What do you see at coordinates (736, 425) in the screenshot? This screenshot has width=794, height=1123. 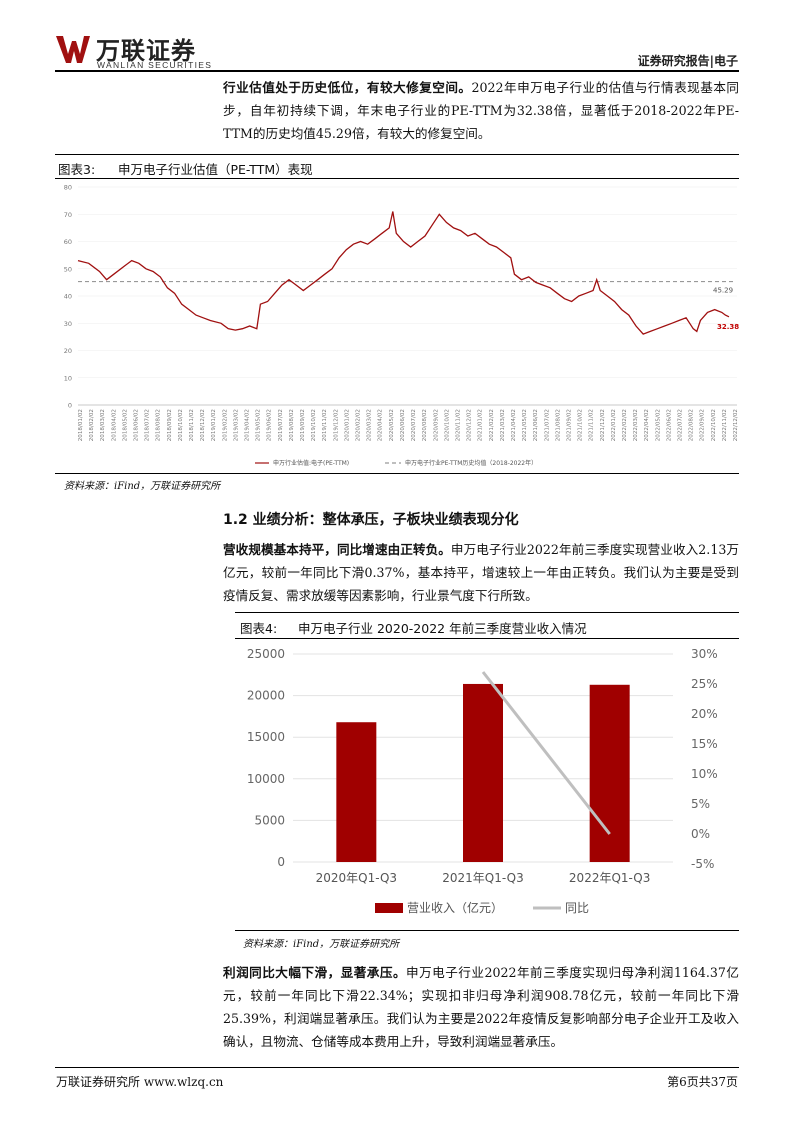 I see `pe-x-tick-label: 2022/12/02` at bounding box center [736, 425].